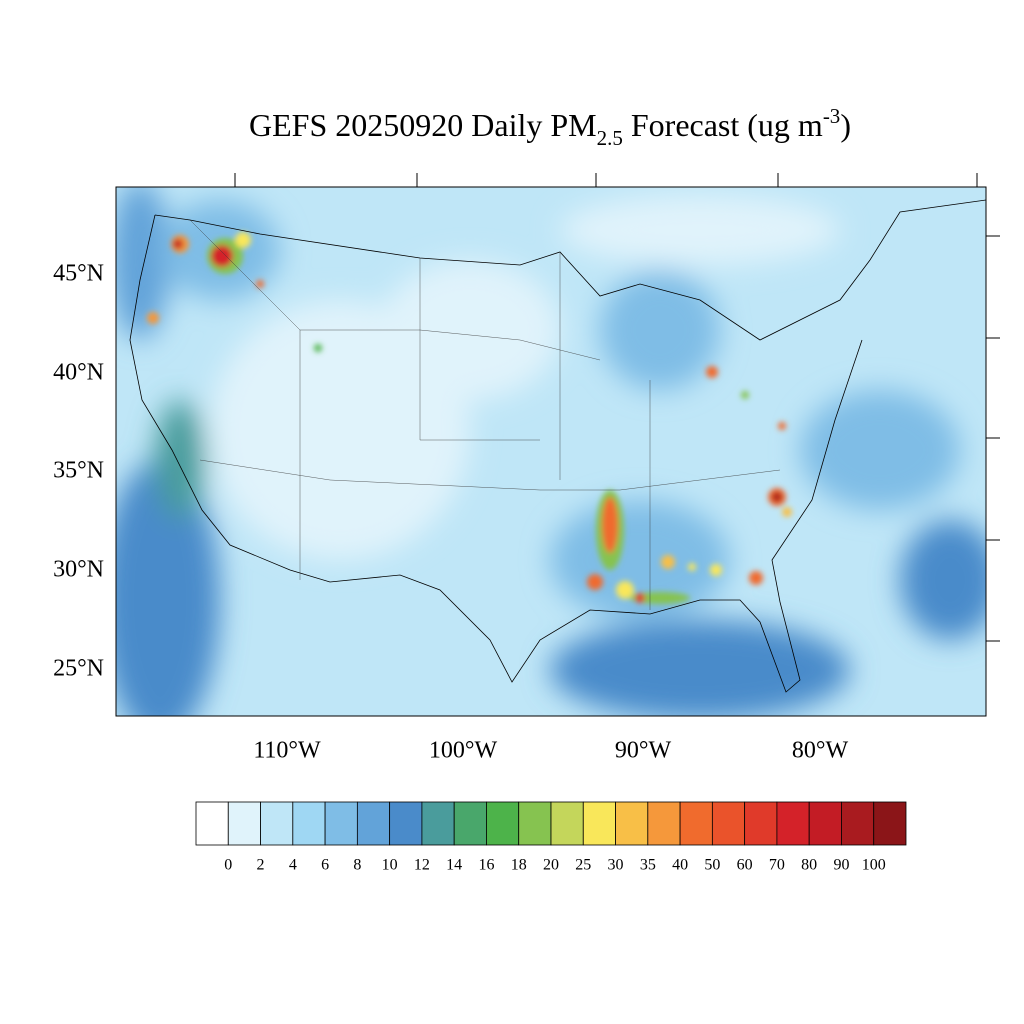 Image resolution: width=1024 pixels, height=1024 pixels. Describe the element at coordinates (287, 751) in the screenshot. I see `lon-label: 110°W` at that location.